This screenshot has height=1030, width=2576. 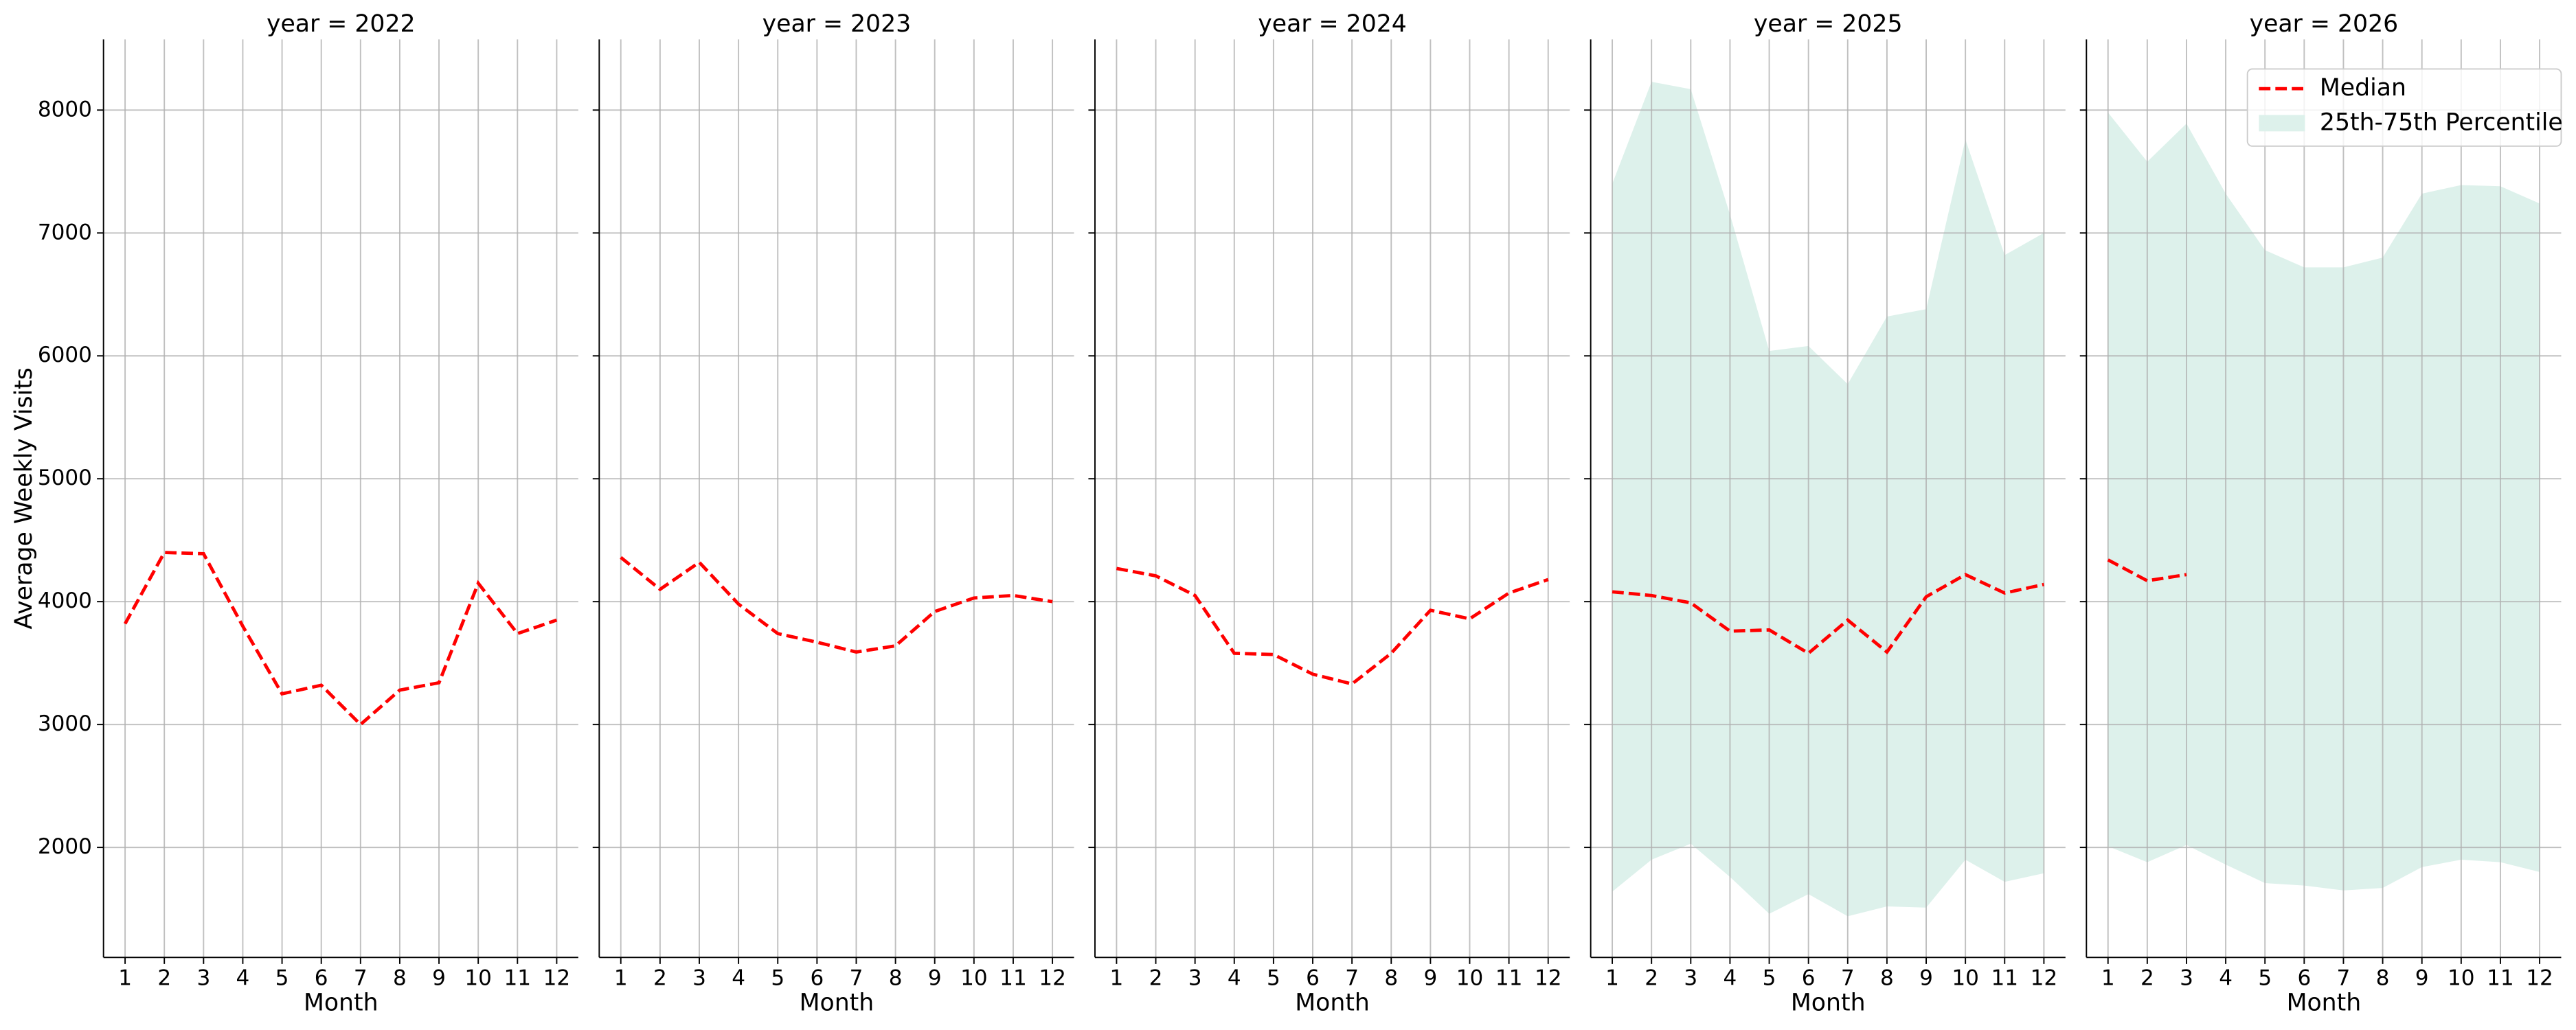 I want to click on legend-box, so click(x=2404, y=107).